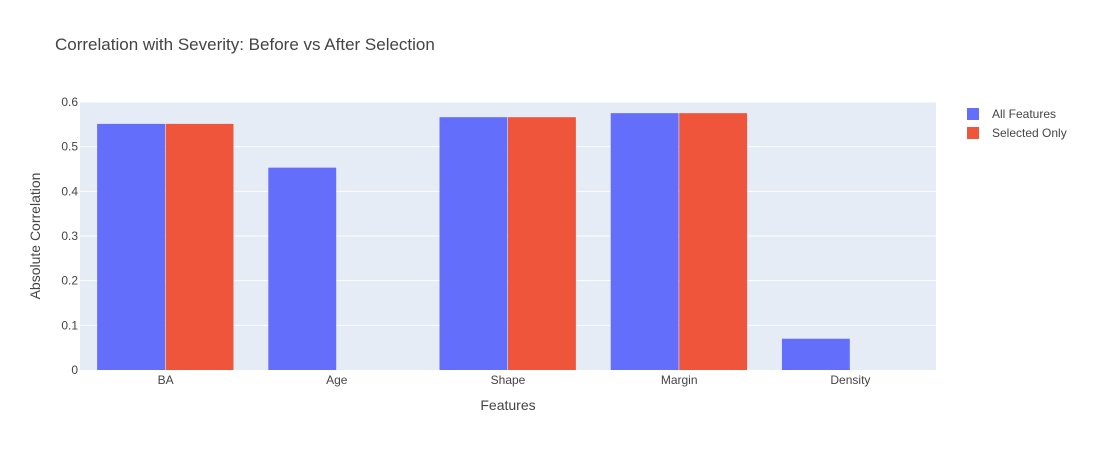 The height and width of the screenshot is (455, 1094). I want to click on bar-all-features-ba, so click(131, 247).